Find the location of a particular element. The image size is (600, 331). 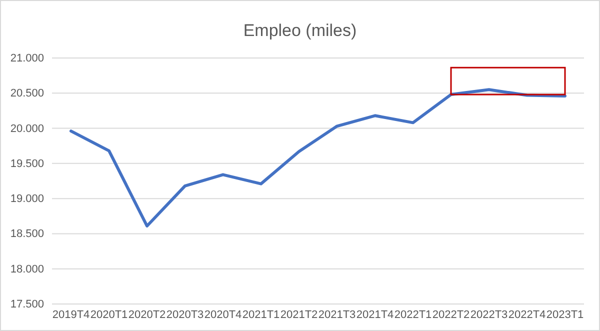

y-tick-label: 19.000 is located at coordinates (27, 199).